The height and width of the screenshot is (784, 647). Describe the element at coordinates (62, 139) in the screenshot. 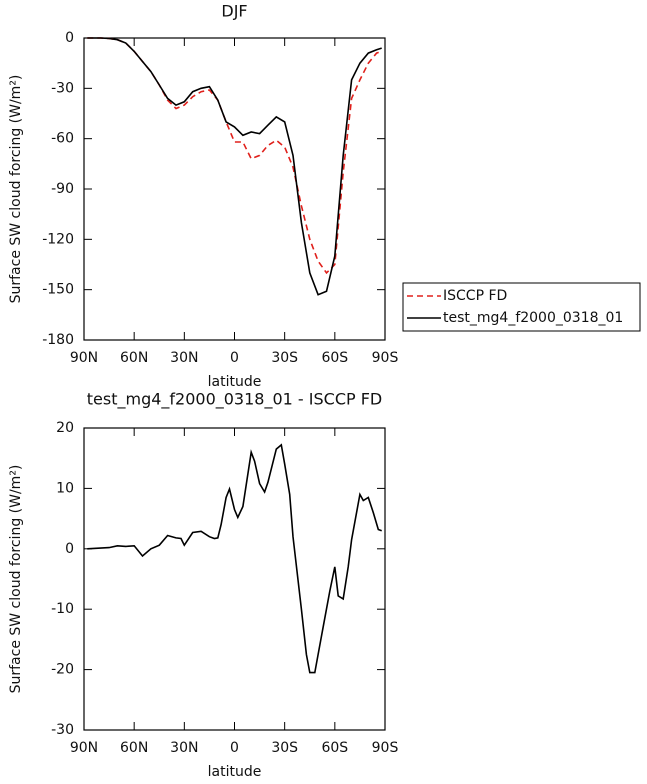

I see `y-tick-label: -60` at that location.